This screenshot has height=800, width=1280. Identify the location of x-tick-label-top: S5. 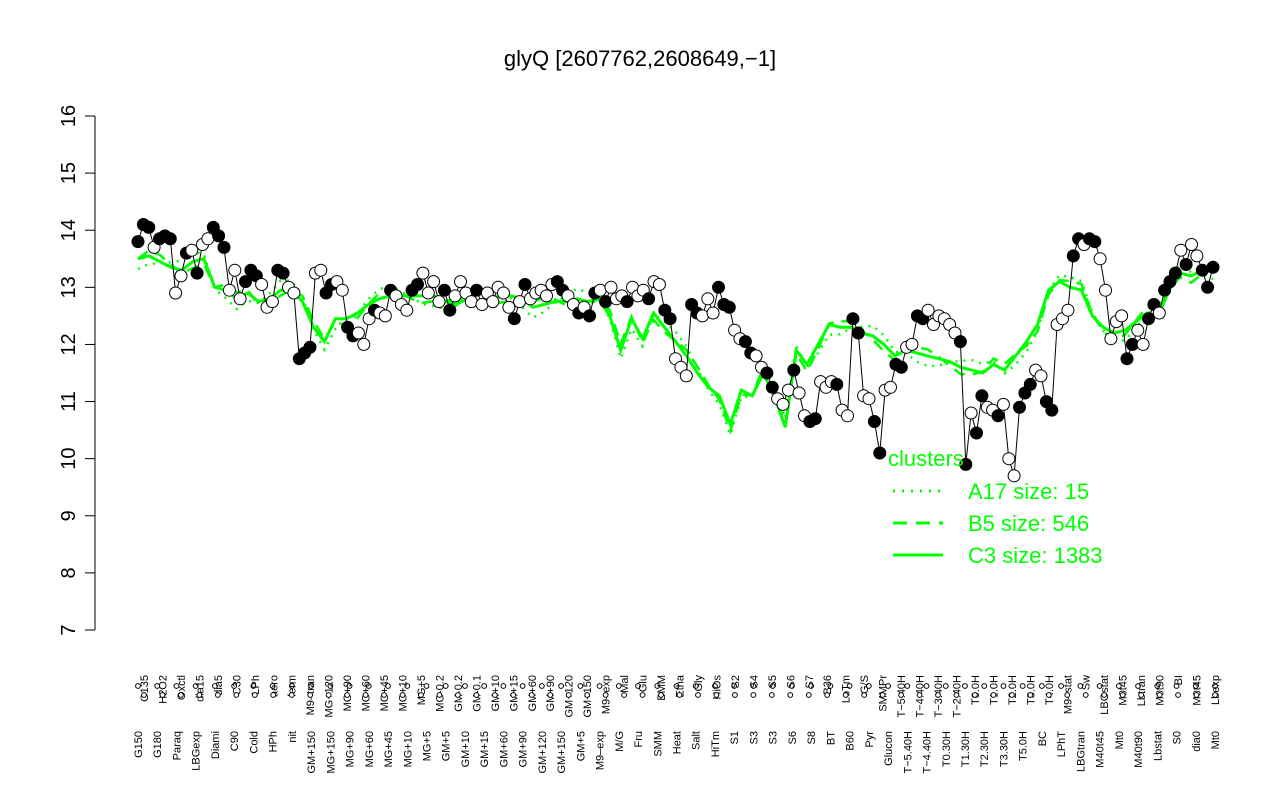
(773, 681).